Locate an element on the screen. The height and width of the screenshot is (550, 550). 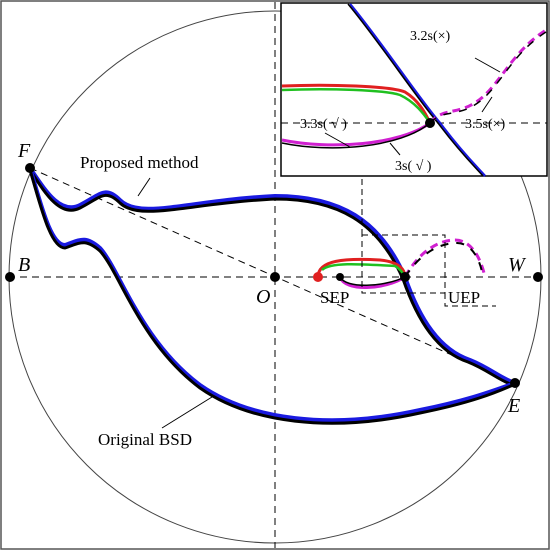
inset-trajectory-magenta is located at coordinates (356, 134).